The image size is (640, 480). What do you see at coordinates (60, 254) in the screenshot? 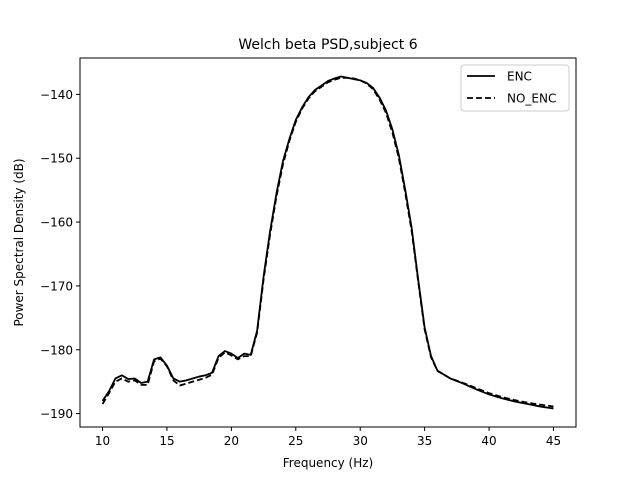
I see `y-axis: −190 −180 −170 −160 −150 −140` at bounding box center [60, 254].